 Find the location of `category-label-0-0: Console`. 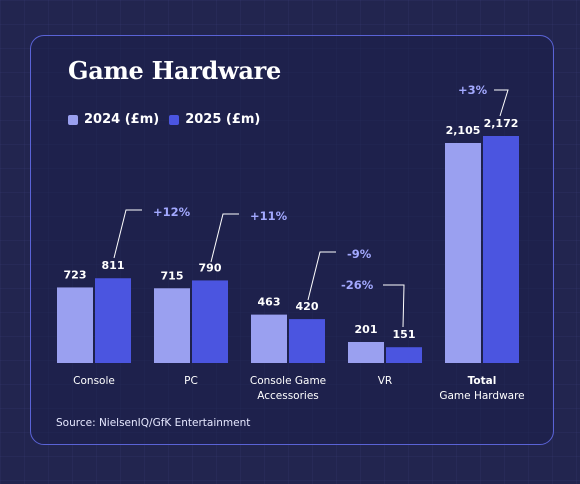

category-label-0-0: Console is located at coordinates (94, 381).